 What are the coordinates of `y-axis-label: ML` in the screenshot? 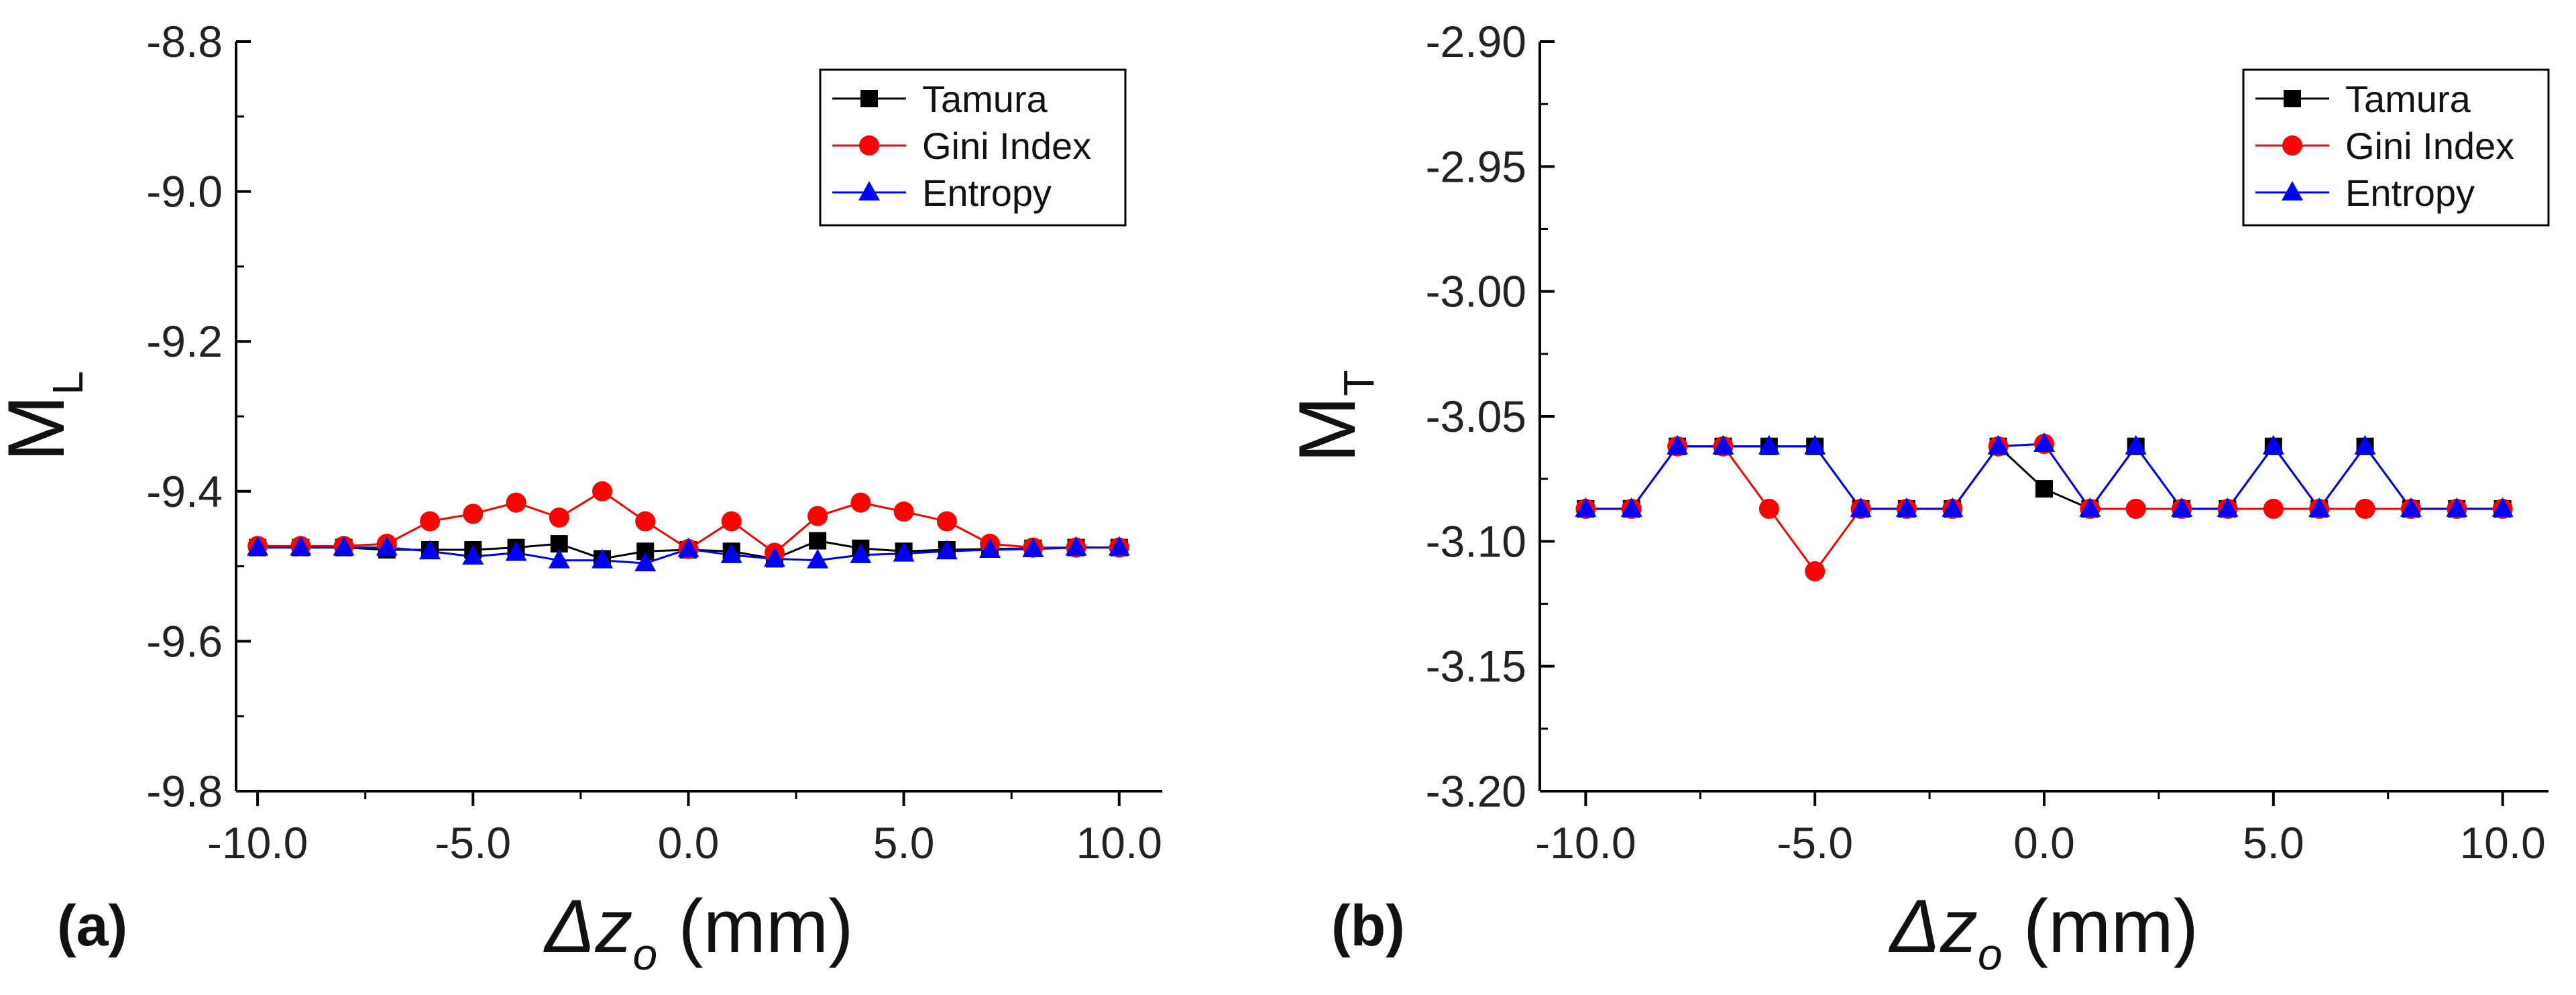 It's located at (46, 417).